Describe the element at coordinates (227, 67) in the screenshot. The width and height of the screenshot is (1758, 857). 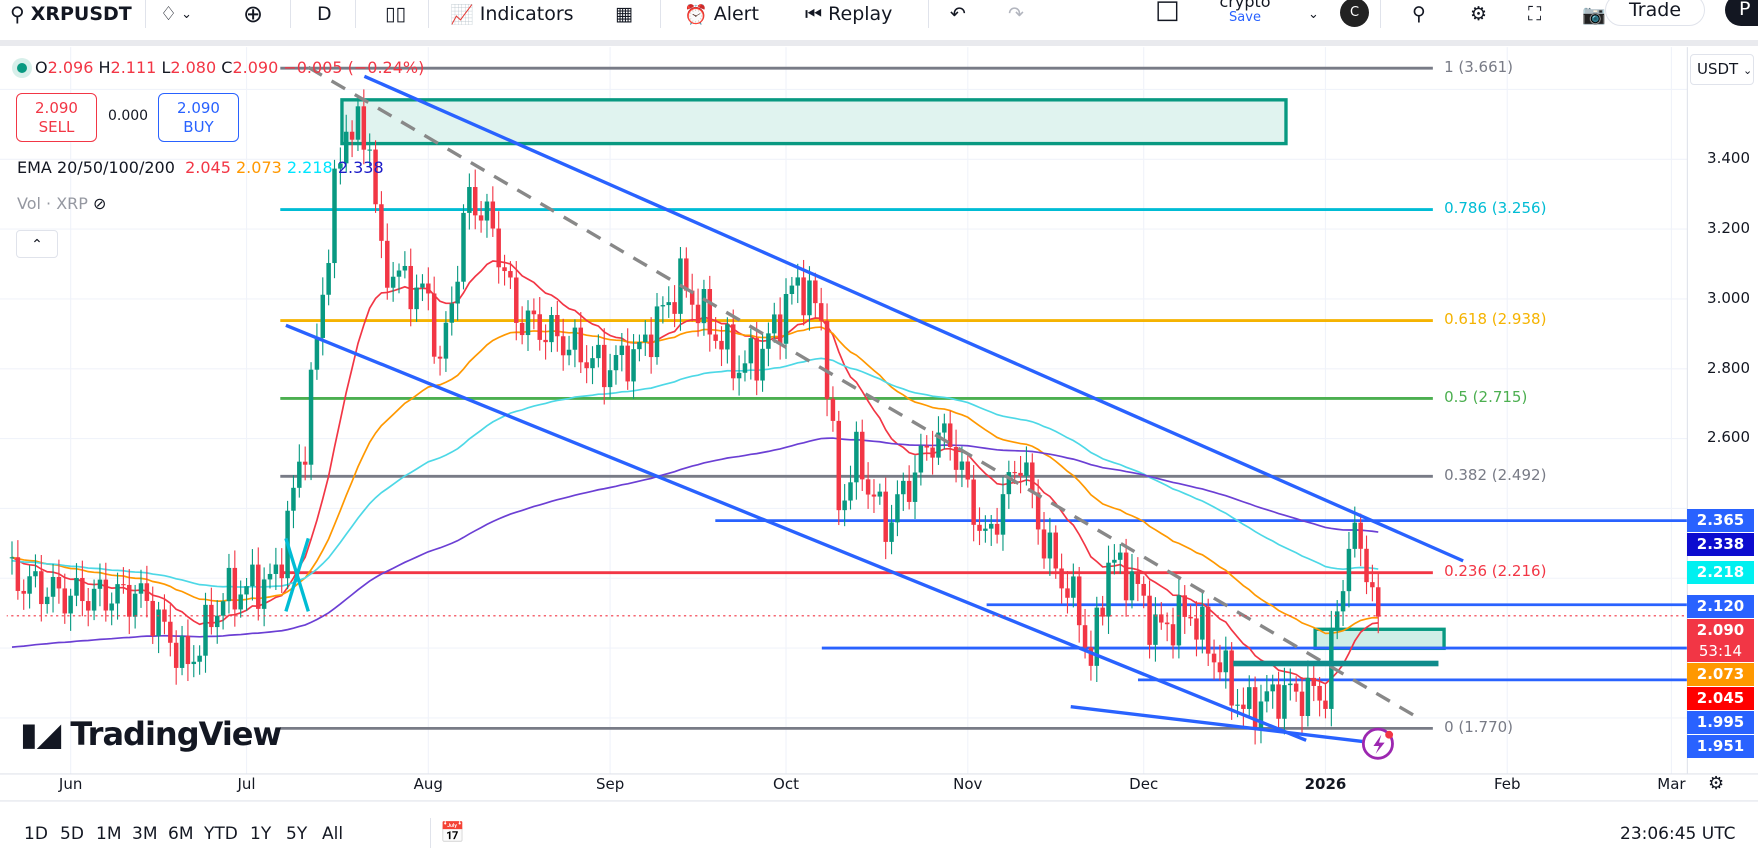
I see `close-label: C` at that location.